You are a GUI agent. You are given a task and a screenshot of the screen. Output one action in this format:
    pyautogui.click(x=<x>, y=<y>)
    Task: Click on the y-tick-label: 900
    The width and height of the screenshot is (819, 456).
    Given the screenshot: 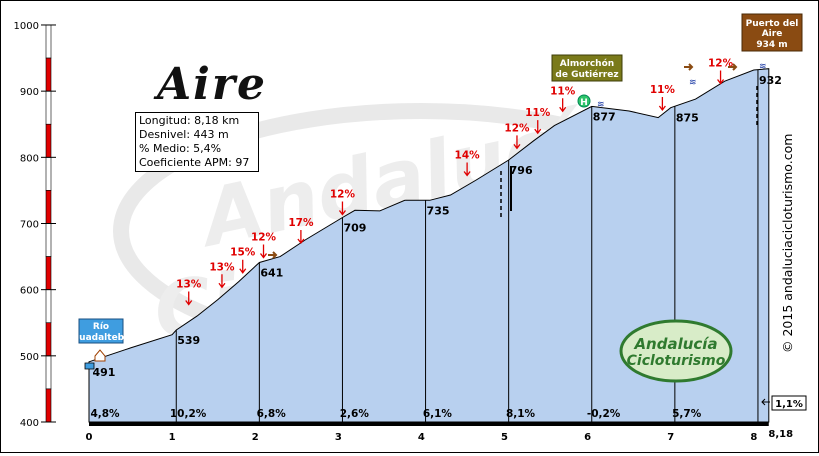 What is the action you would take?
    pyautogui.click(x=29, y=92)
    